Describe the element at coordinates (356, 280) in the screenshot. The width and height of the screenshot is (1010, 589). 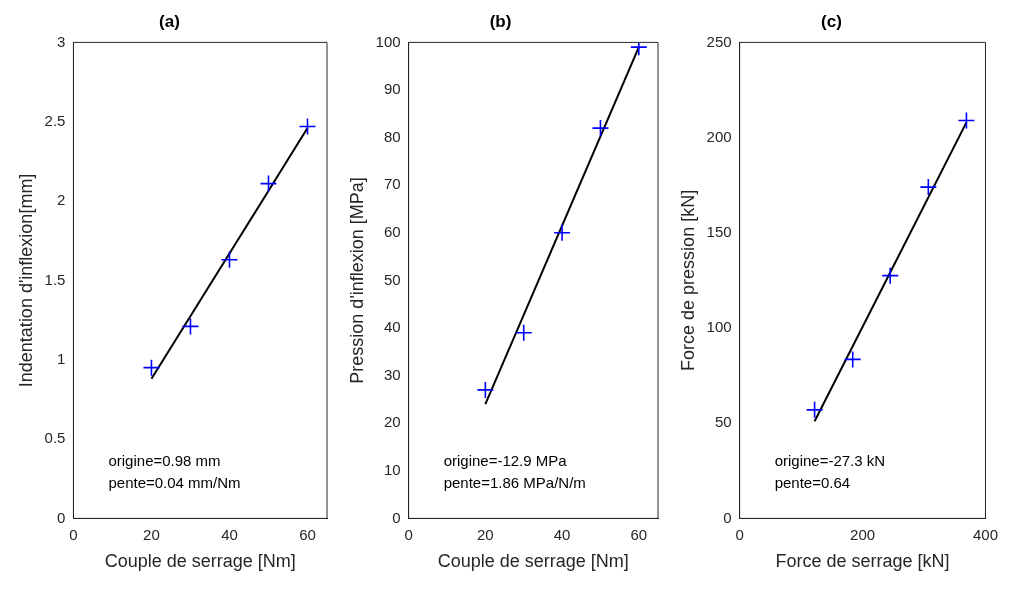
I see `y-axis-title: Pression d'inflexion [MPa]` at that location.